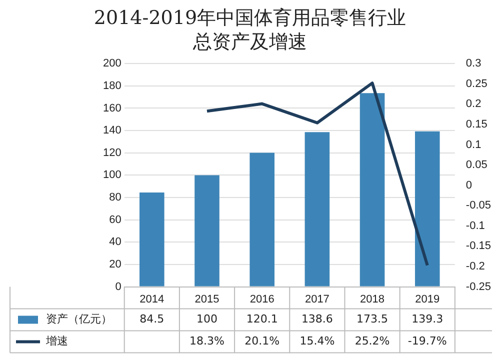  Describe the element at coordinates (112, 130) in the screenshot. I see `y-tick-label: 140` at that location.